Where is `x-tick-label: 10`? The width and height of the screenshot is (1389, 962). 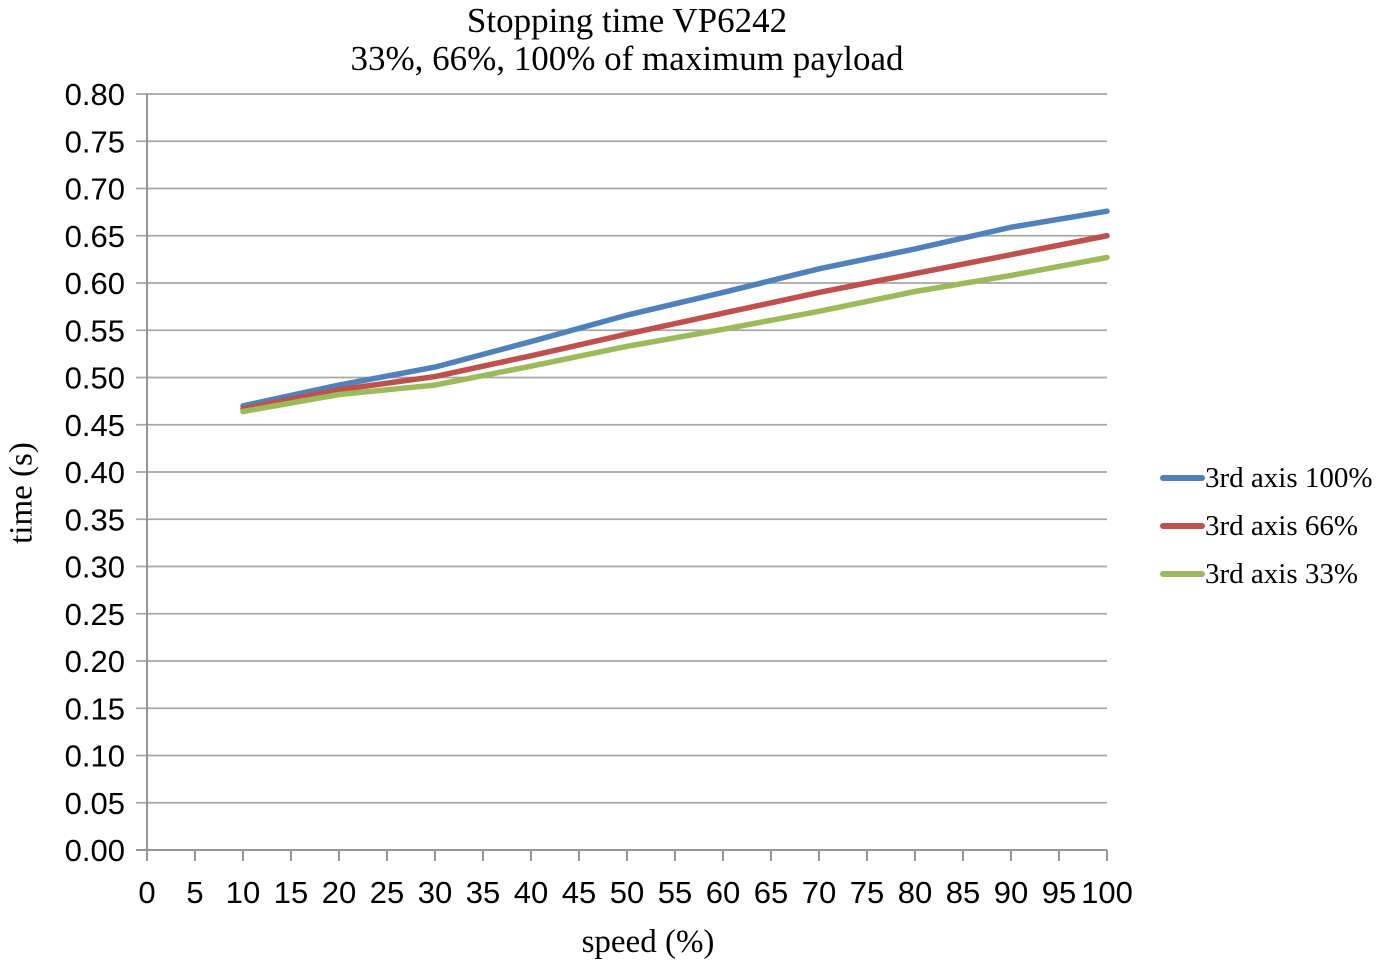 x-tick-label: 10 is located at coordinates (243, 892).